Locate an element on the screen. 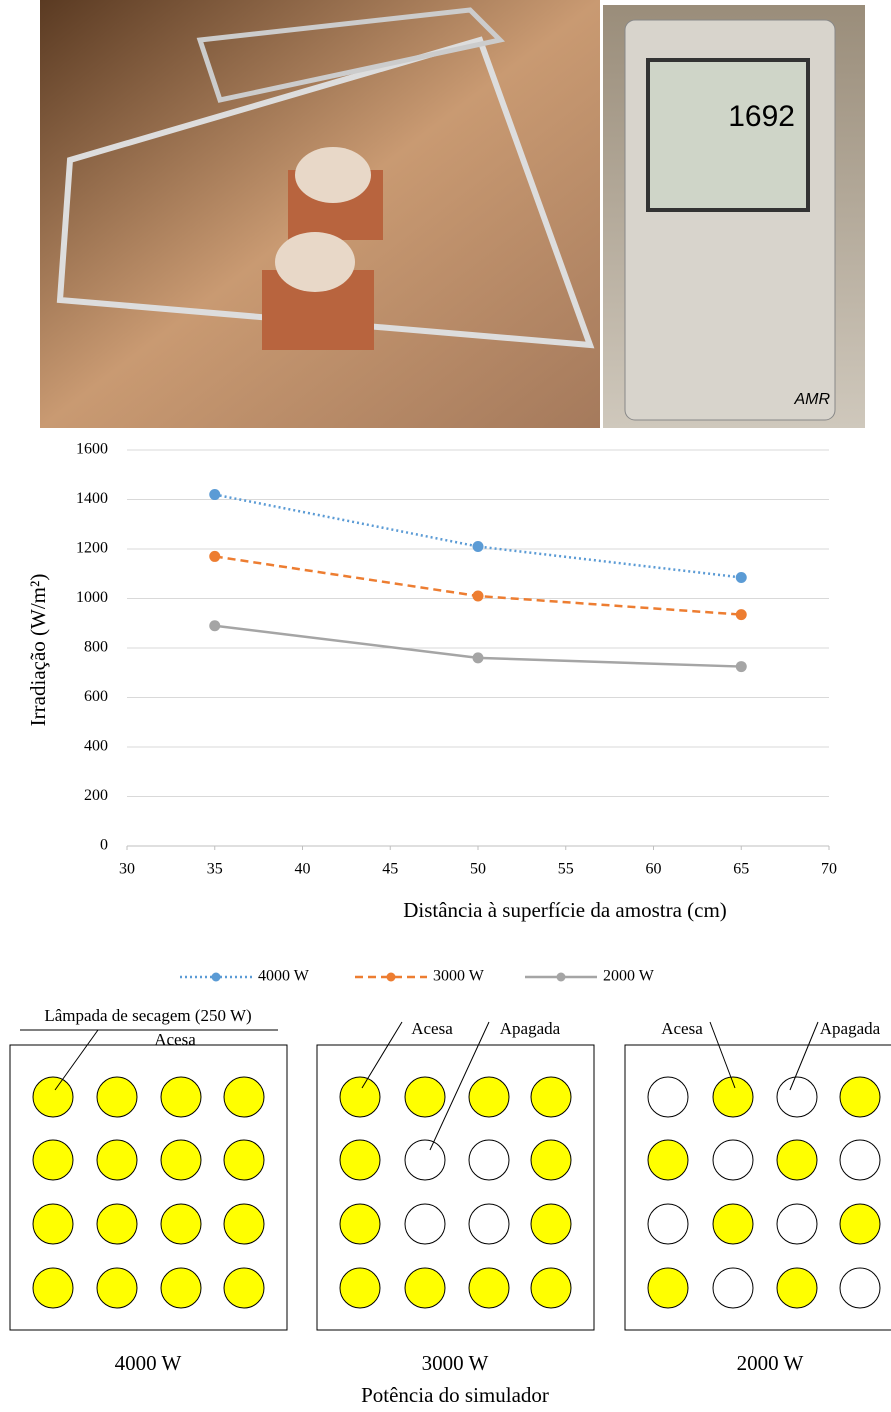  x-tick-label: 30 is located at coordinates (127, 869).